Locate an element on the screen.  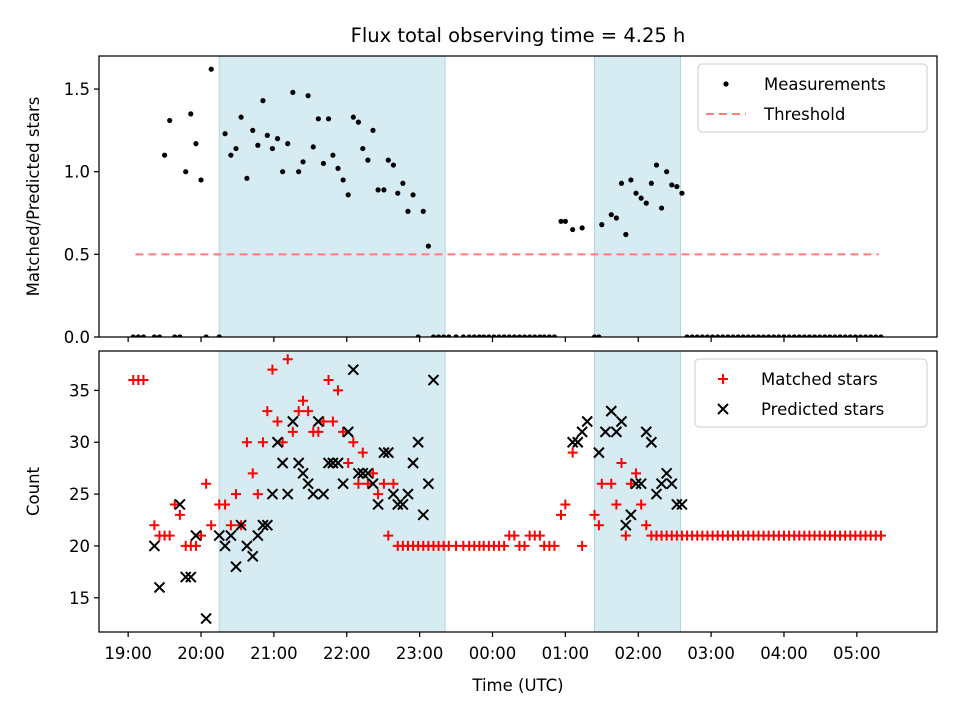
y-axis-label: Matched/Predicted stars is located at coordinates (33, 197).